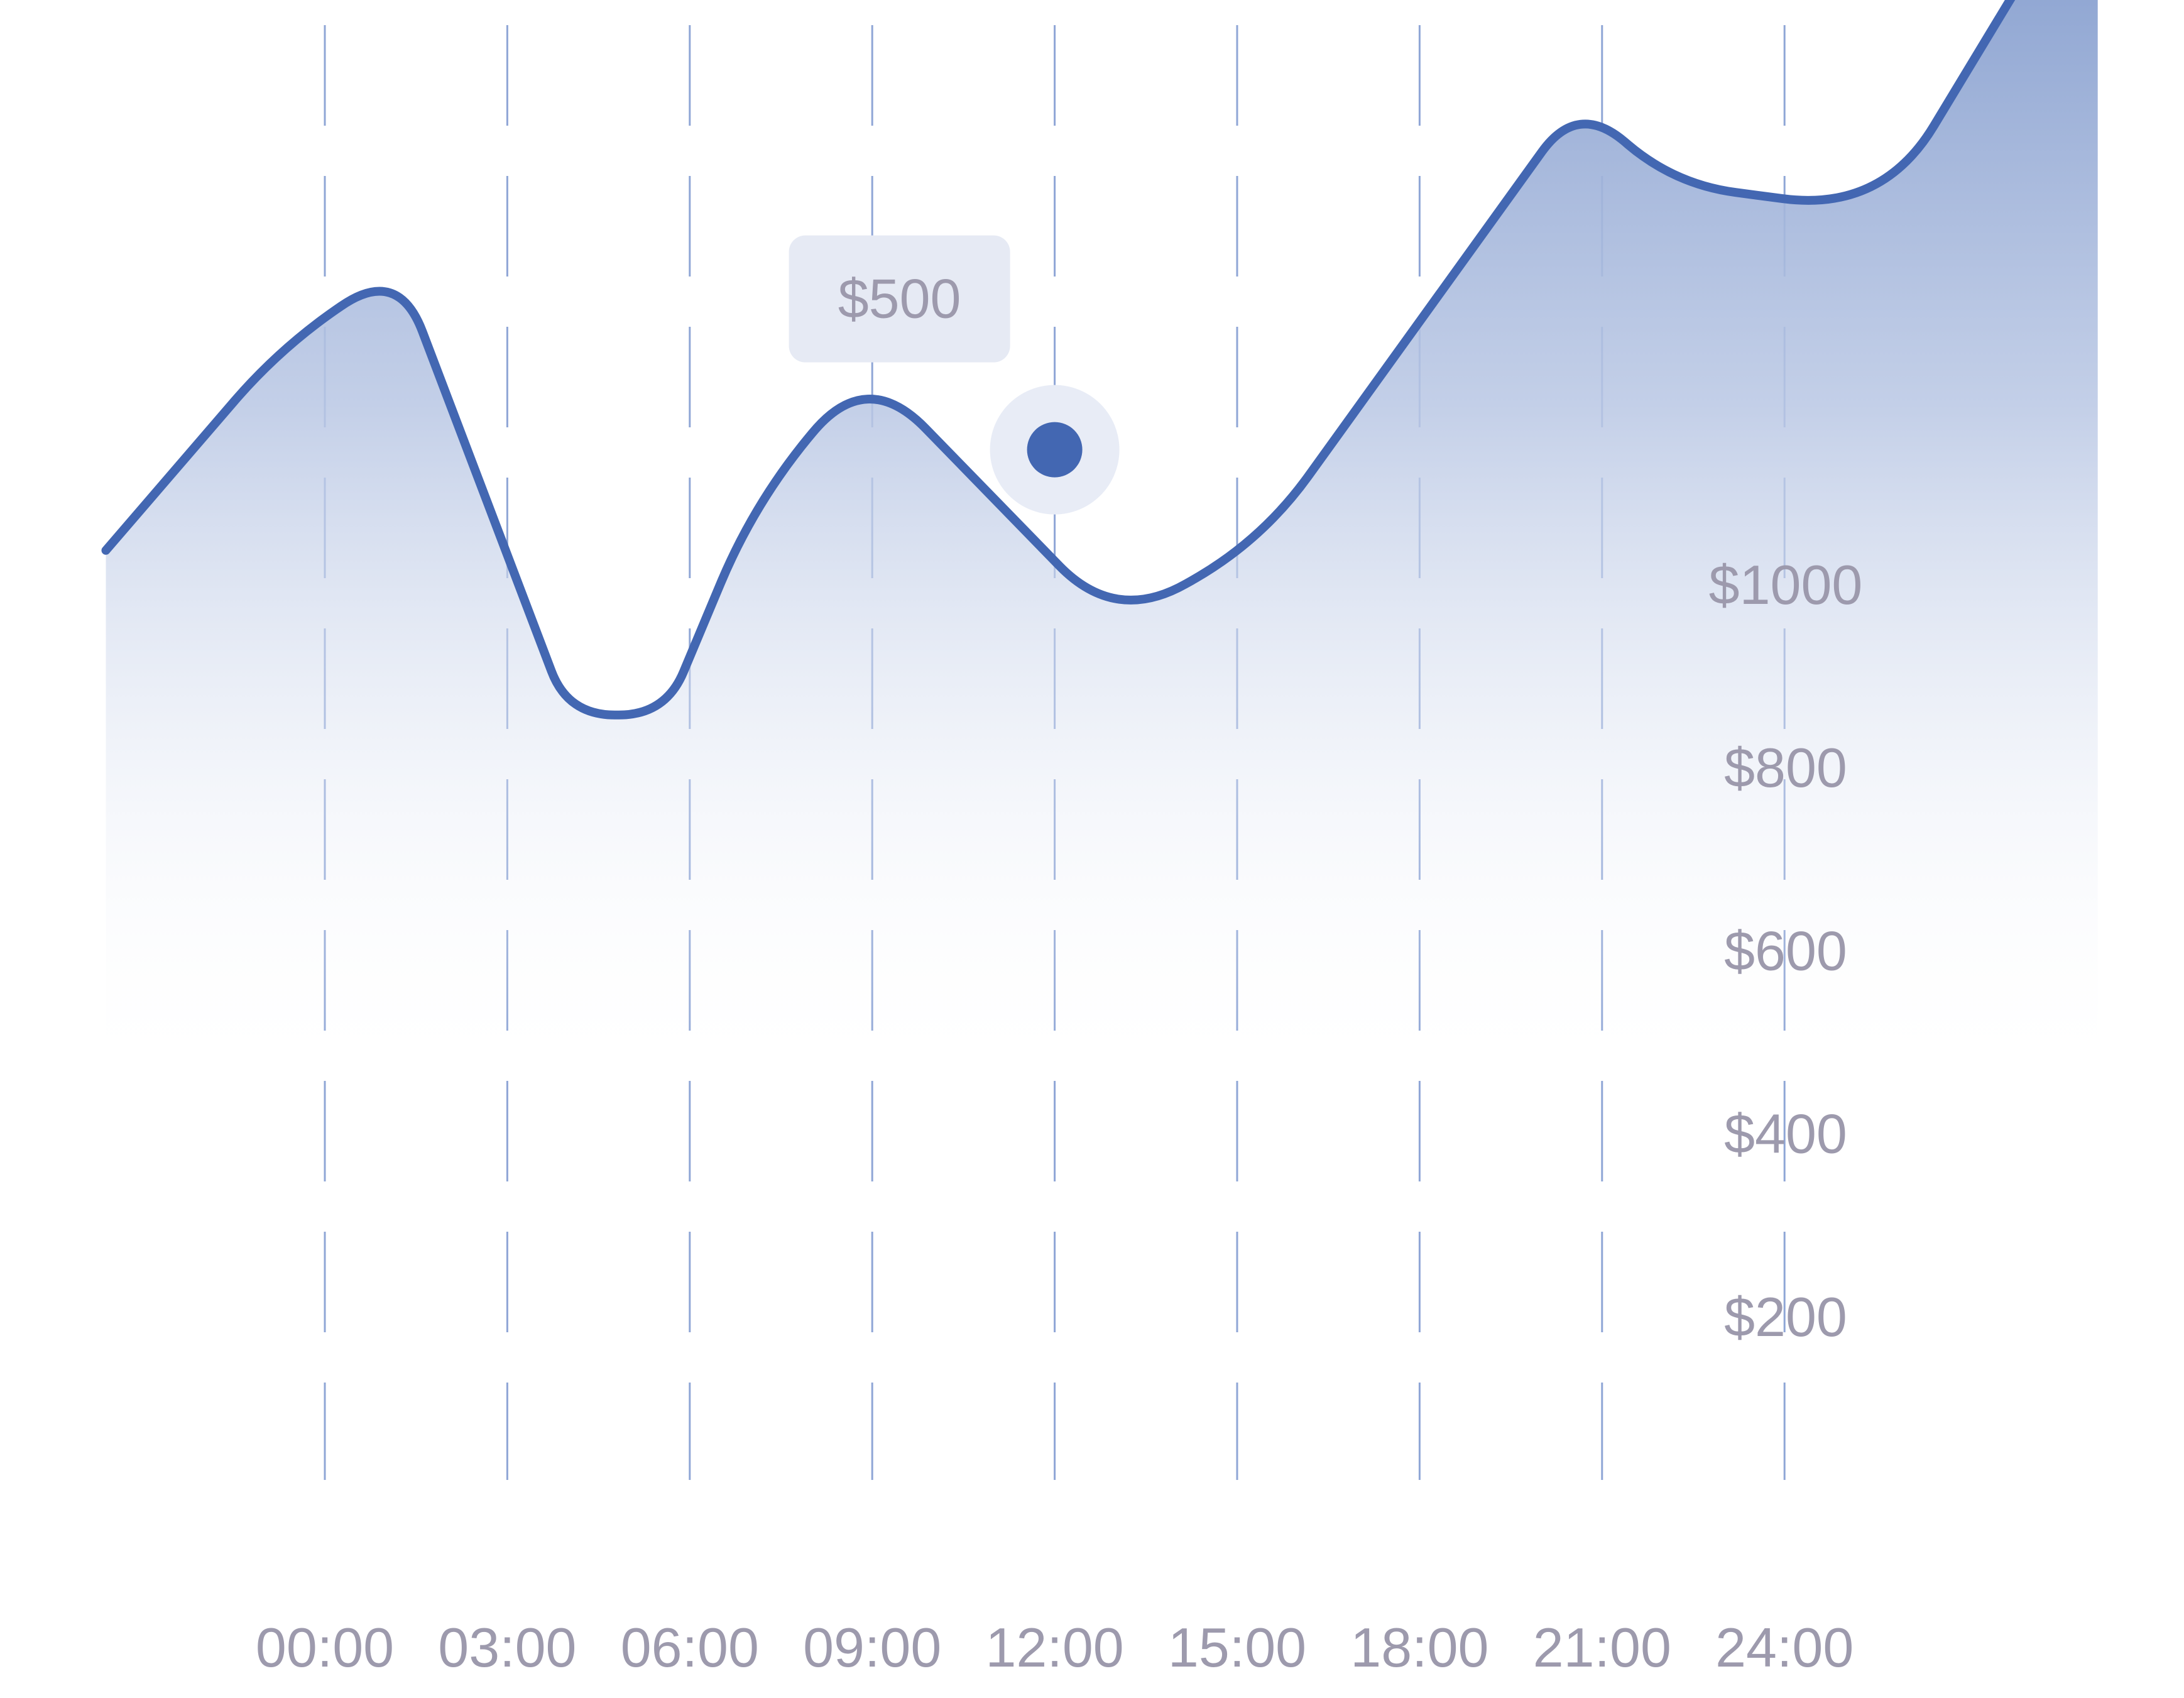 This screenshot has height=1698, width=2184. What do you see at coordinates (690, 1647) in the screenshot?
I see `x-tick-label-0600: 06:00` at bounding box center [690, 1647].